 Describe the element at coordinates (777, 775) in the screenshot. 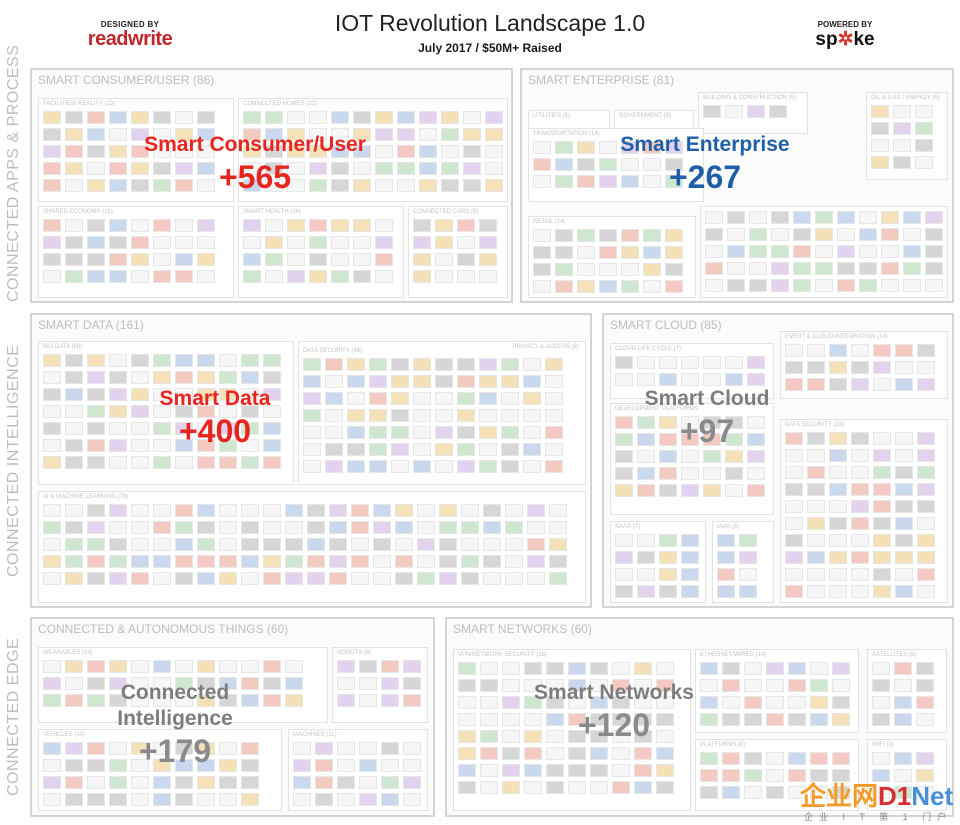

I see `sub-platforms: PLATFORMS (8)` at that location.